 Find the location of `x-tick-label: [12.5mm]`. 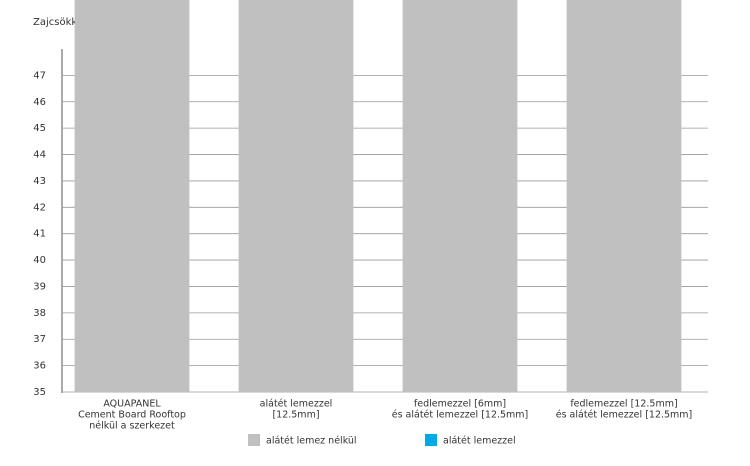

x-tick-label: [12.5mm] is located at coordinates (295, 415).